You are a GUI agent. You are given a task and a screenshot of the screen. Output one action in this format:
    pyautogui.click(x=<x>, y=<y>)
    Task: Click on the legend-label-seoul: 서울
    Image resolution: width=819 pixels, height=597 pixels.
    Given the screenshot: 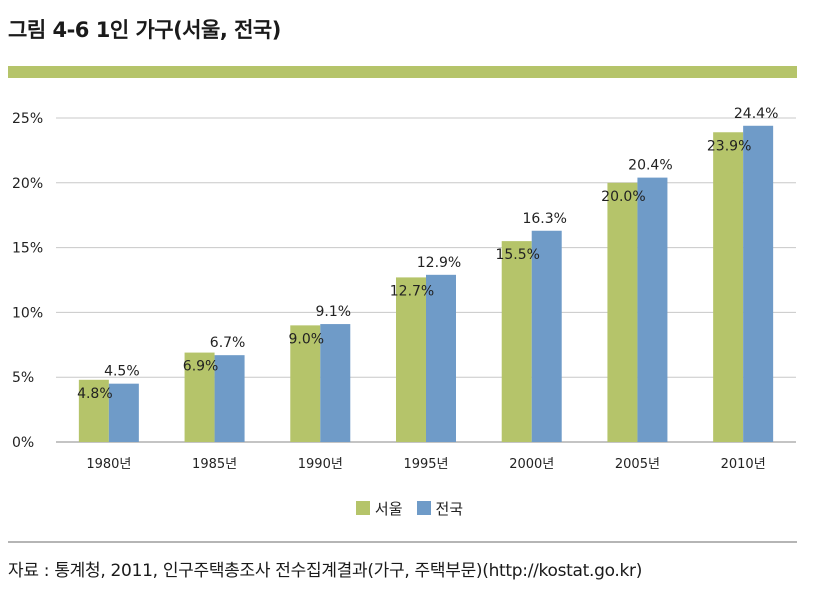 What is the action you would take?
    pyautogui.click(x=388, y=508)
    